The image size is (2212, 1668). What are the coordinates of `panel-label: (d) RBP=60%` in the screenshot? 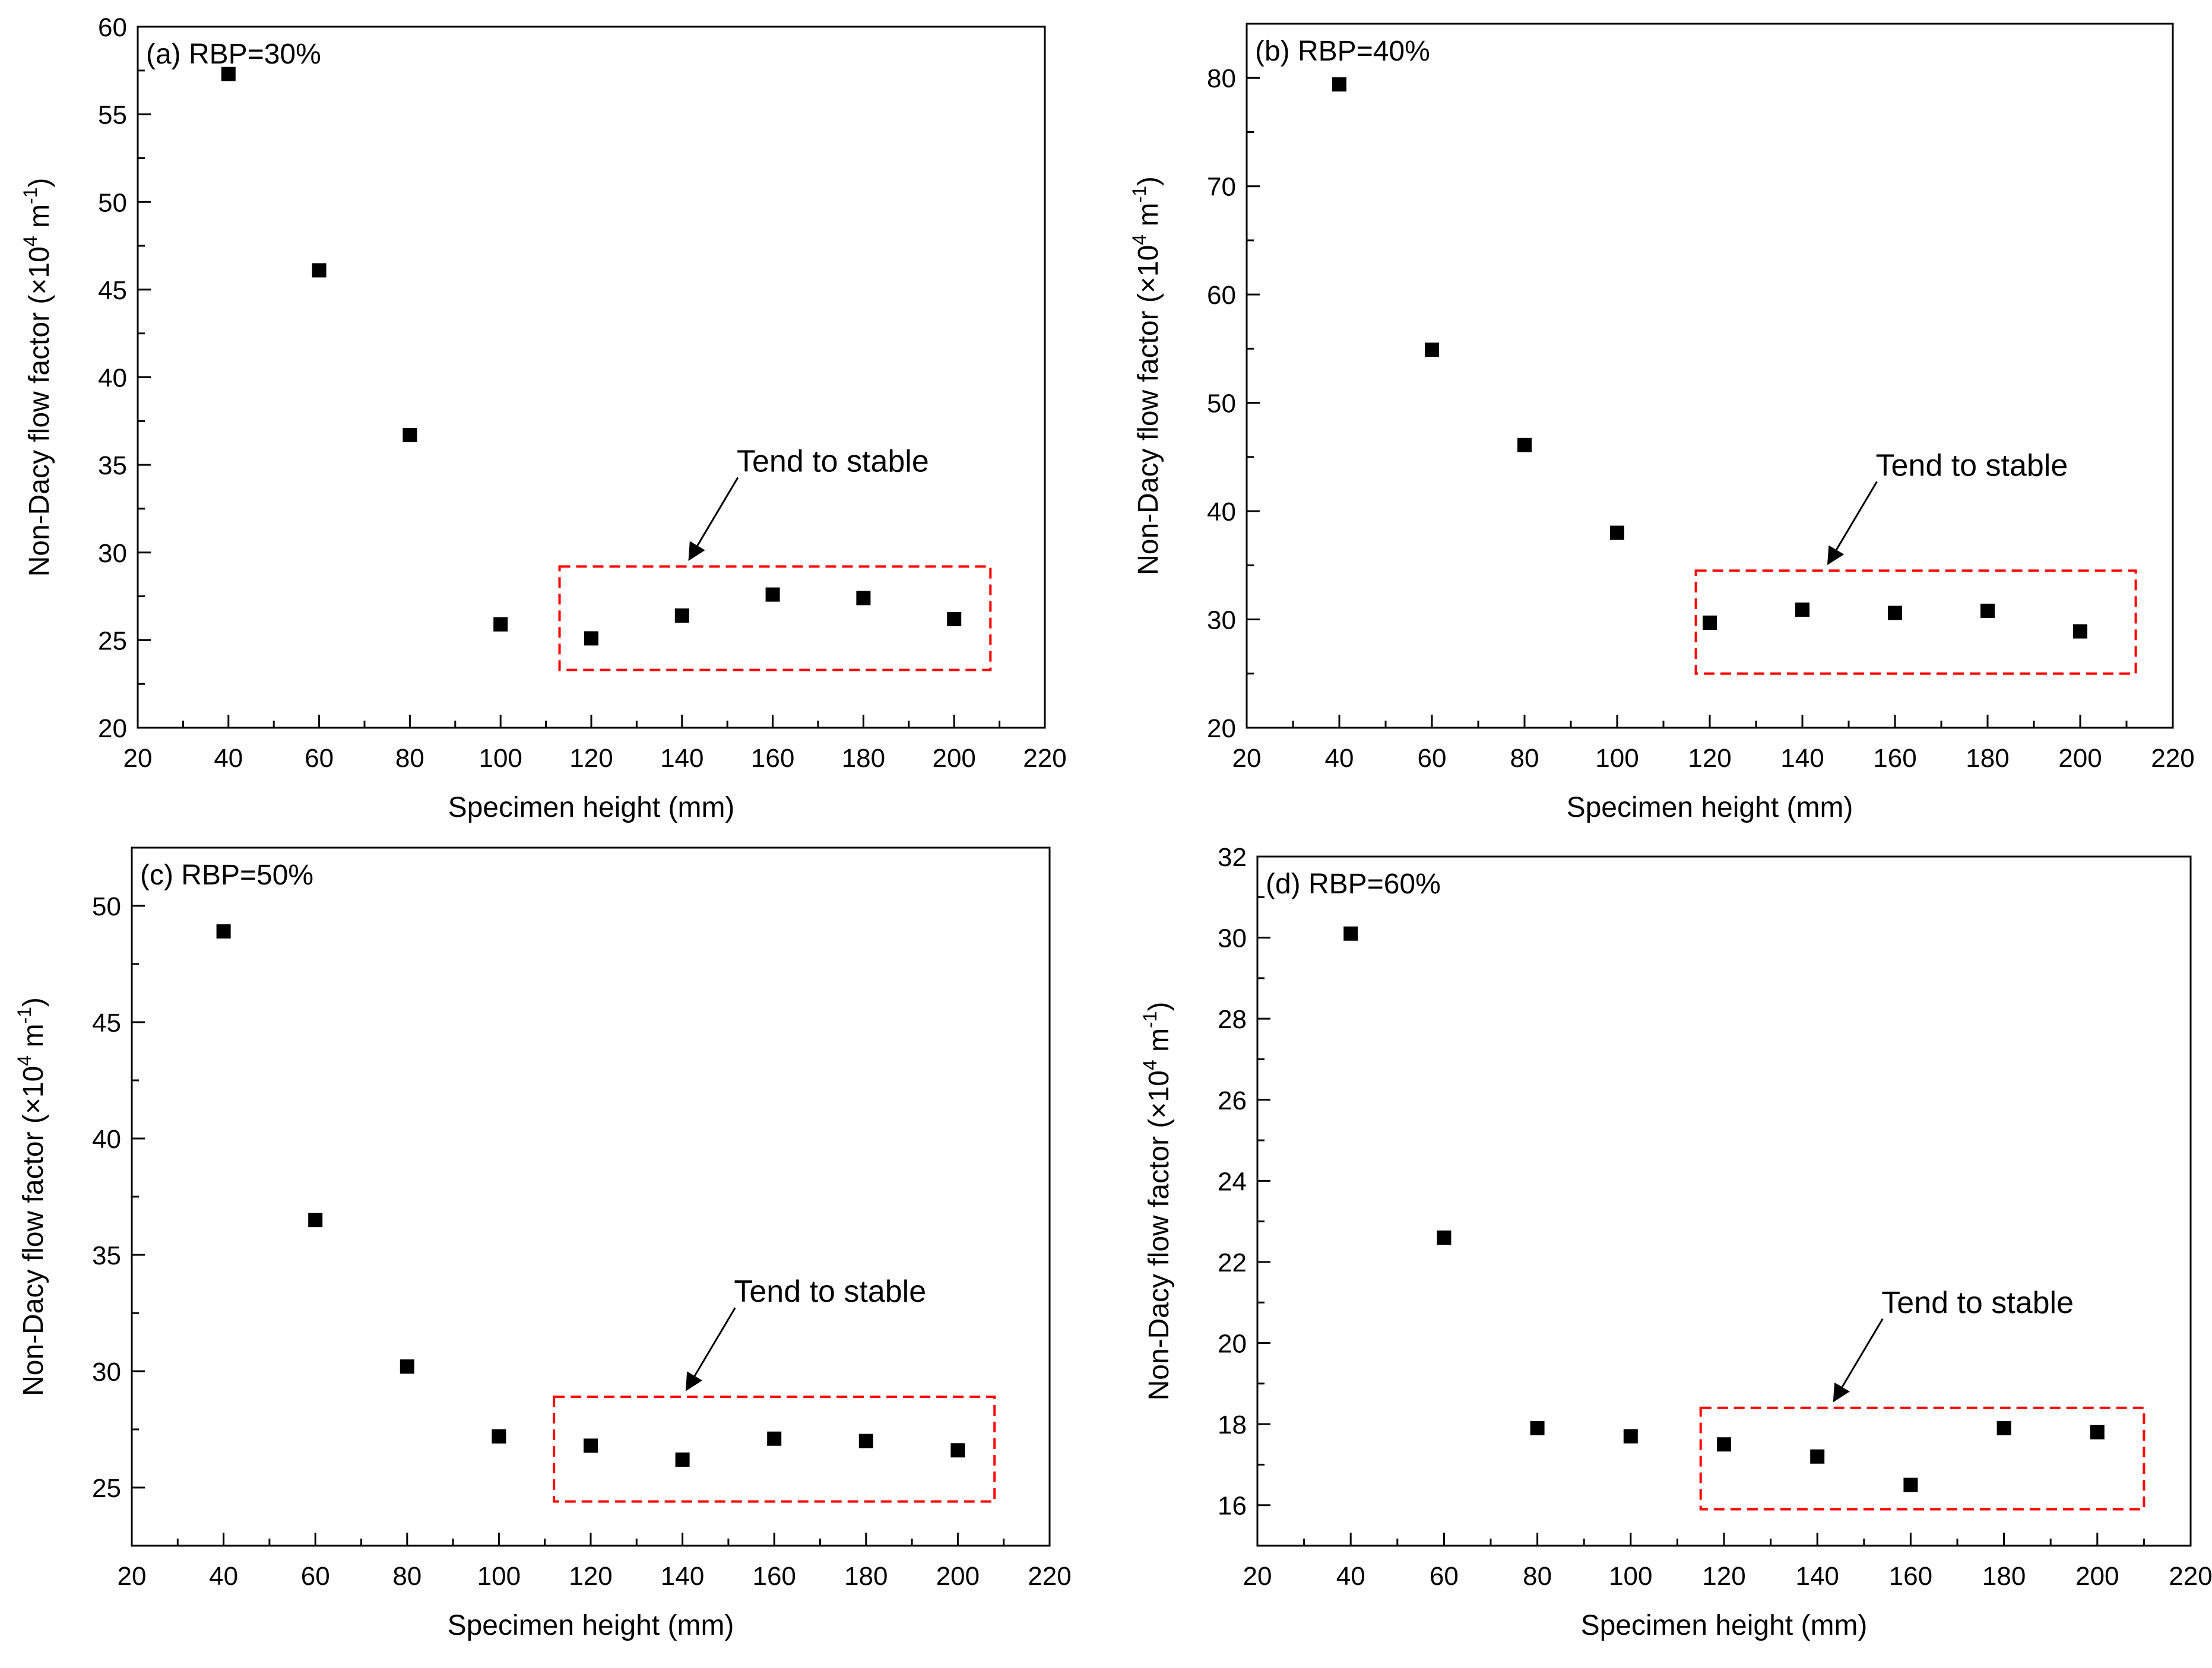 It's located at (1353, 884).